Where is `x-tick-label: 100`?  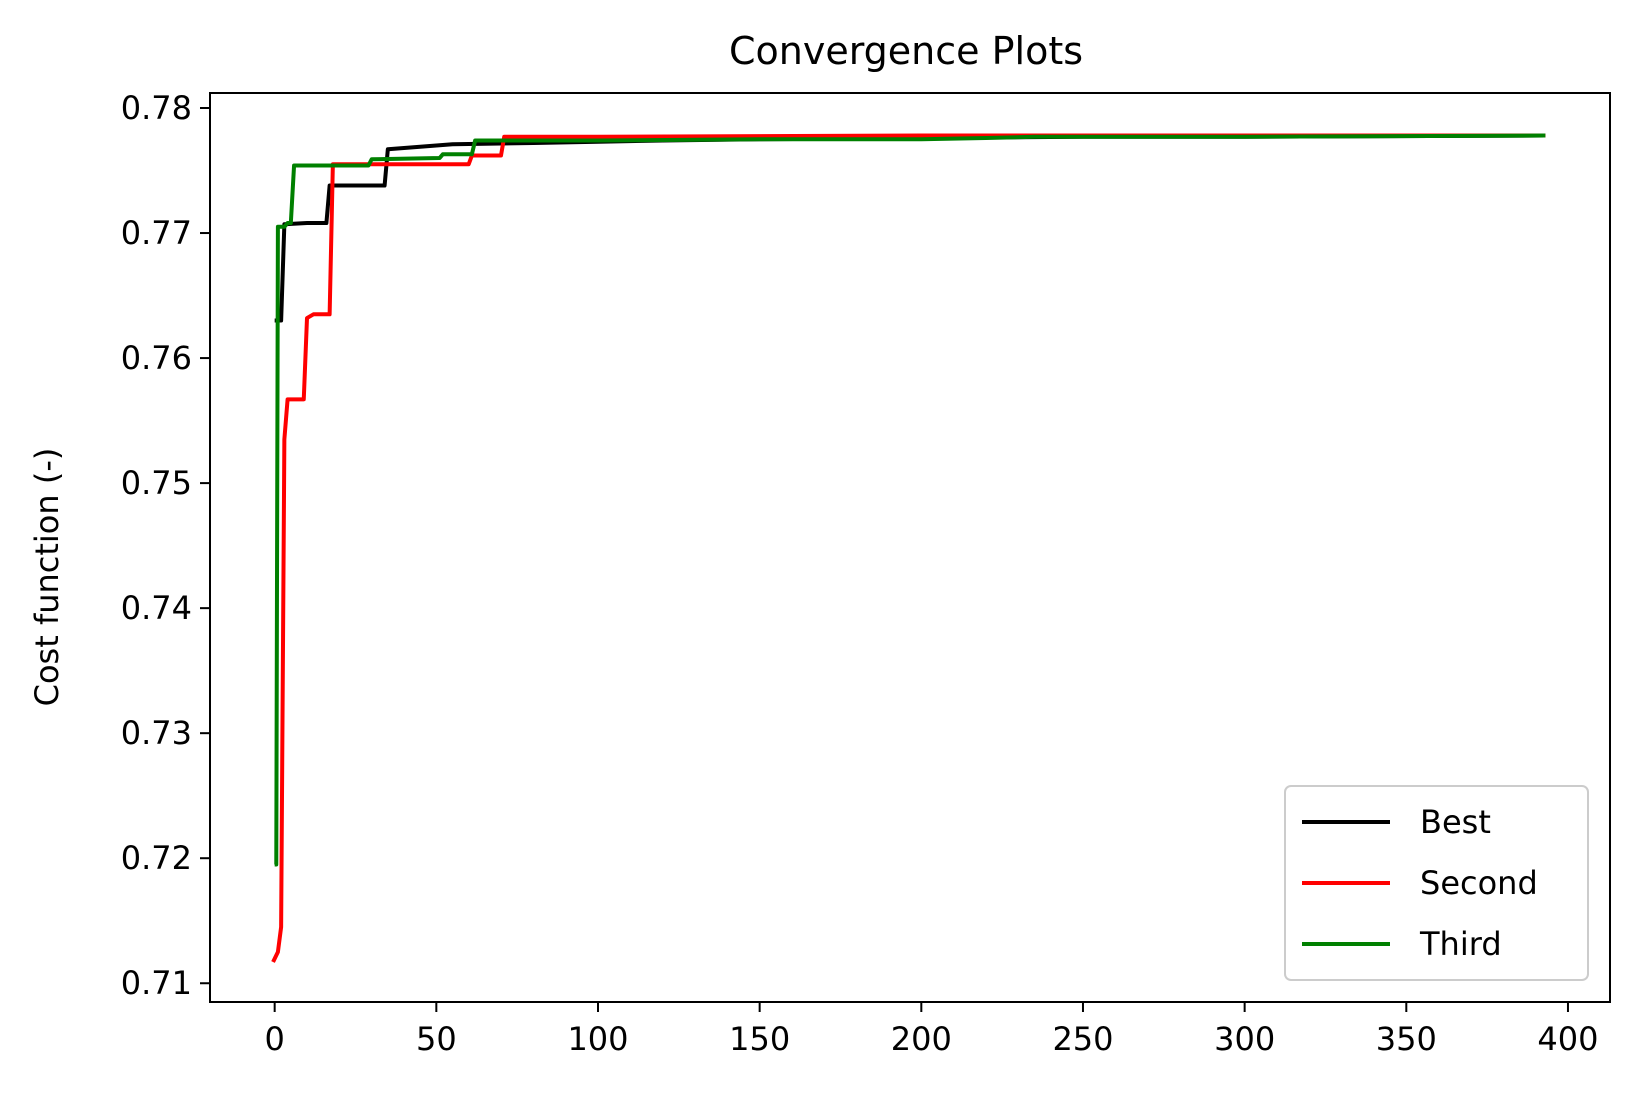
x-tick-label: 100 is located at coordinates (597, 1039).